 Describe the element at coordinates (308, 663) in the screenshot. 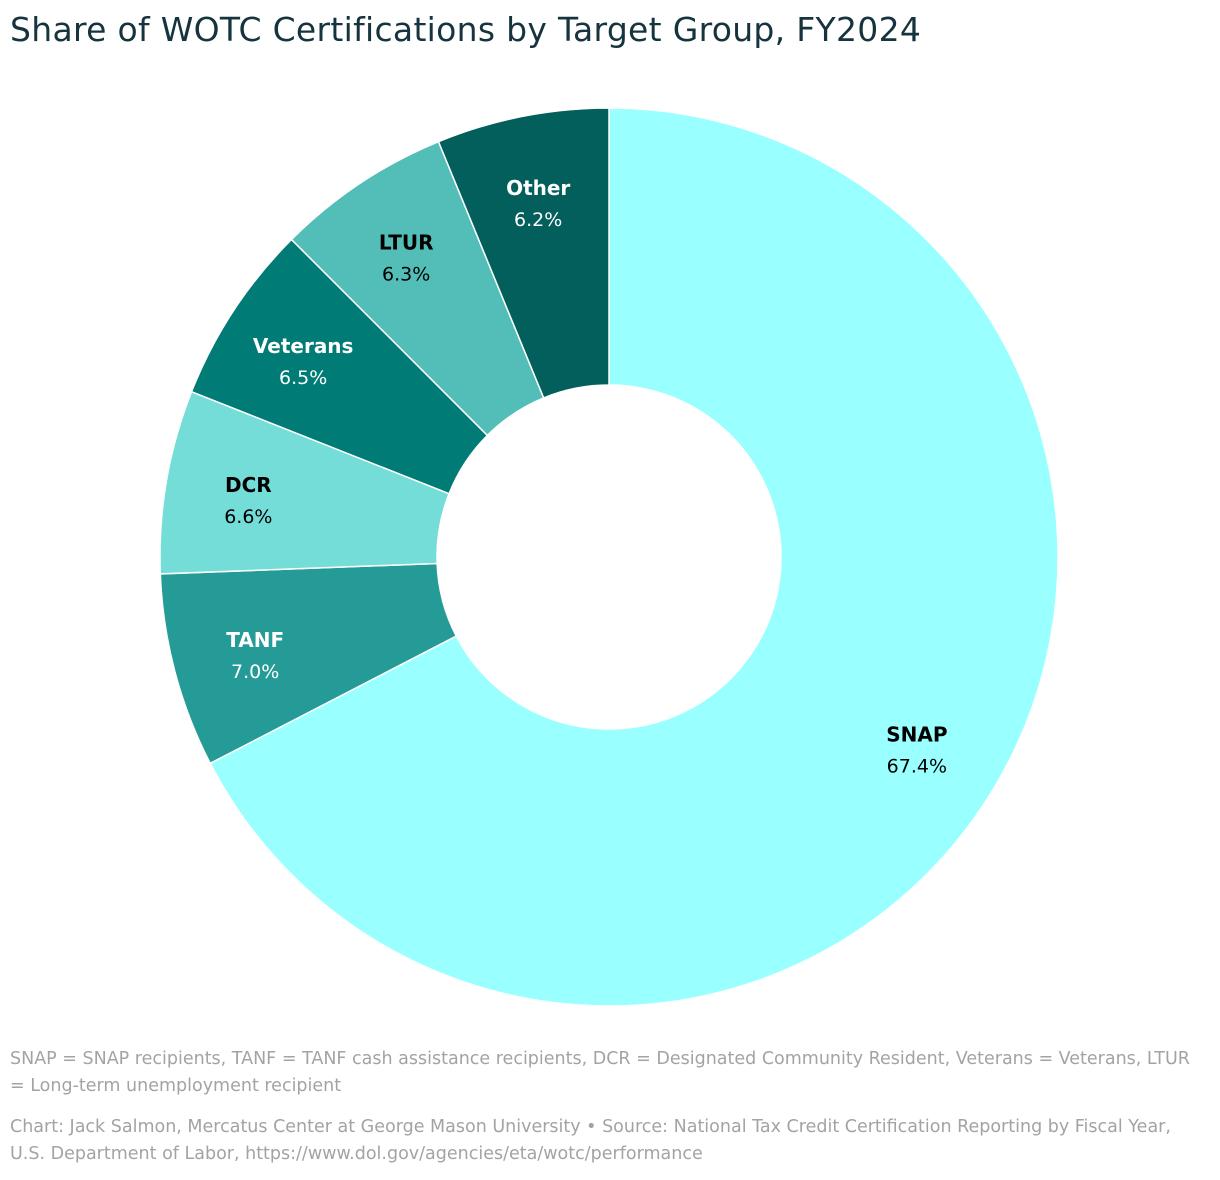

I see `slice-tanf` at that location.